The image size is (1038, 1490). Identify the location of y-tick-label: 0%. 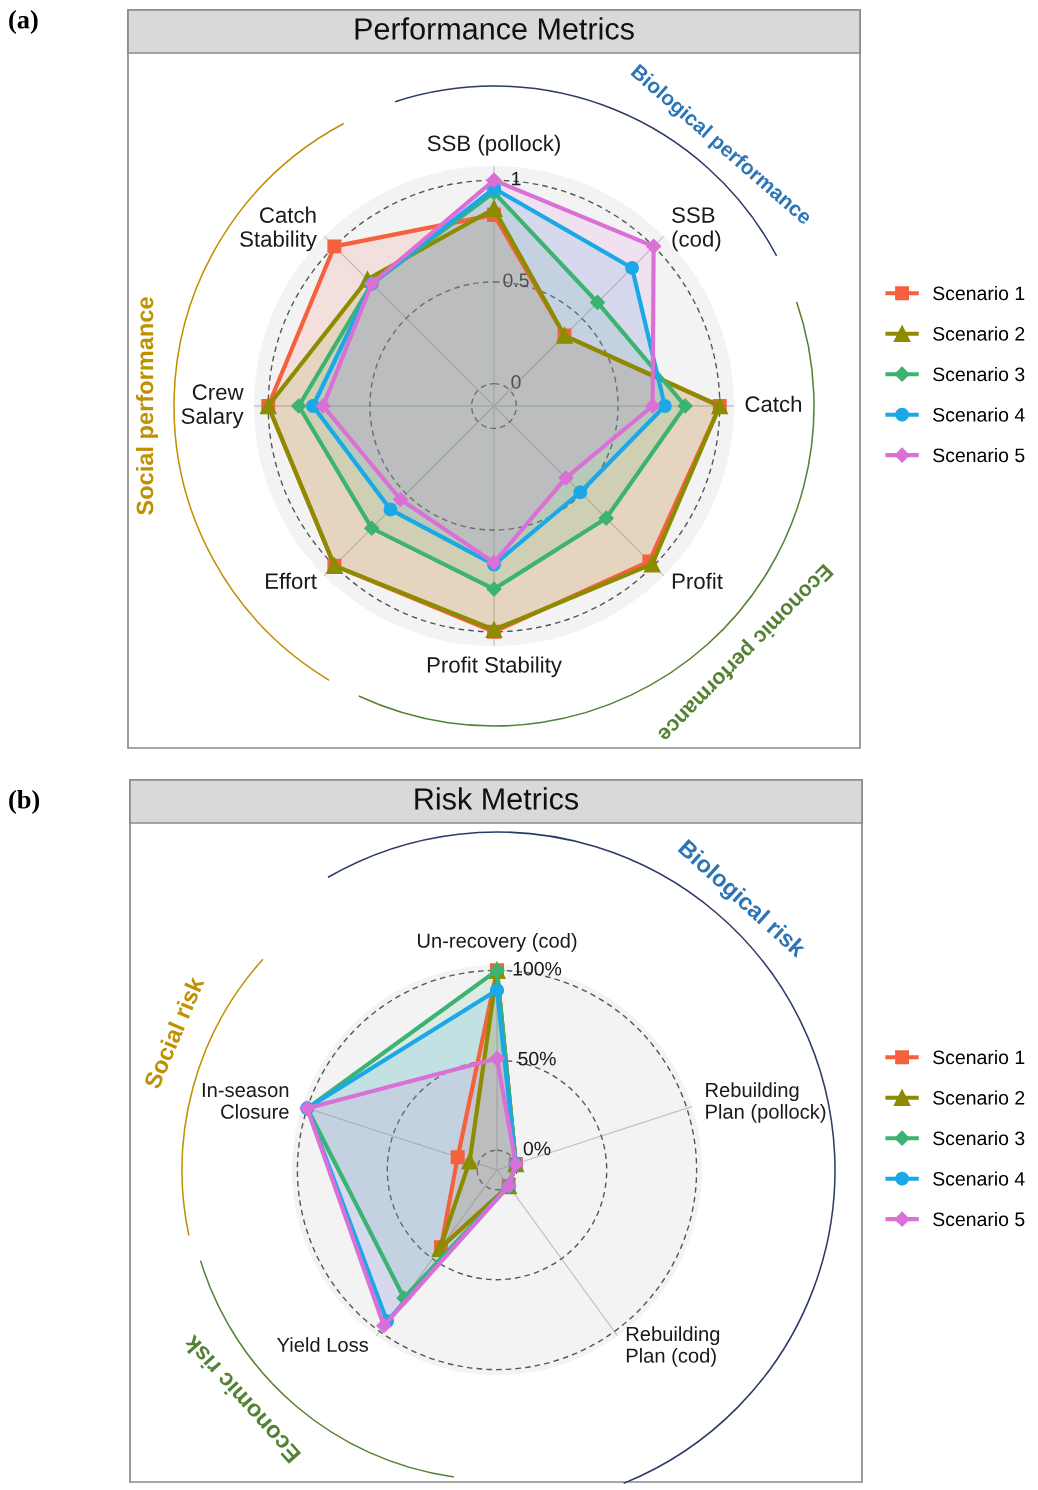
(537, 1148).